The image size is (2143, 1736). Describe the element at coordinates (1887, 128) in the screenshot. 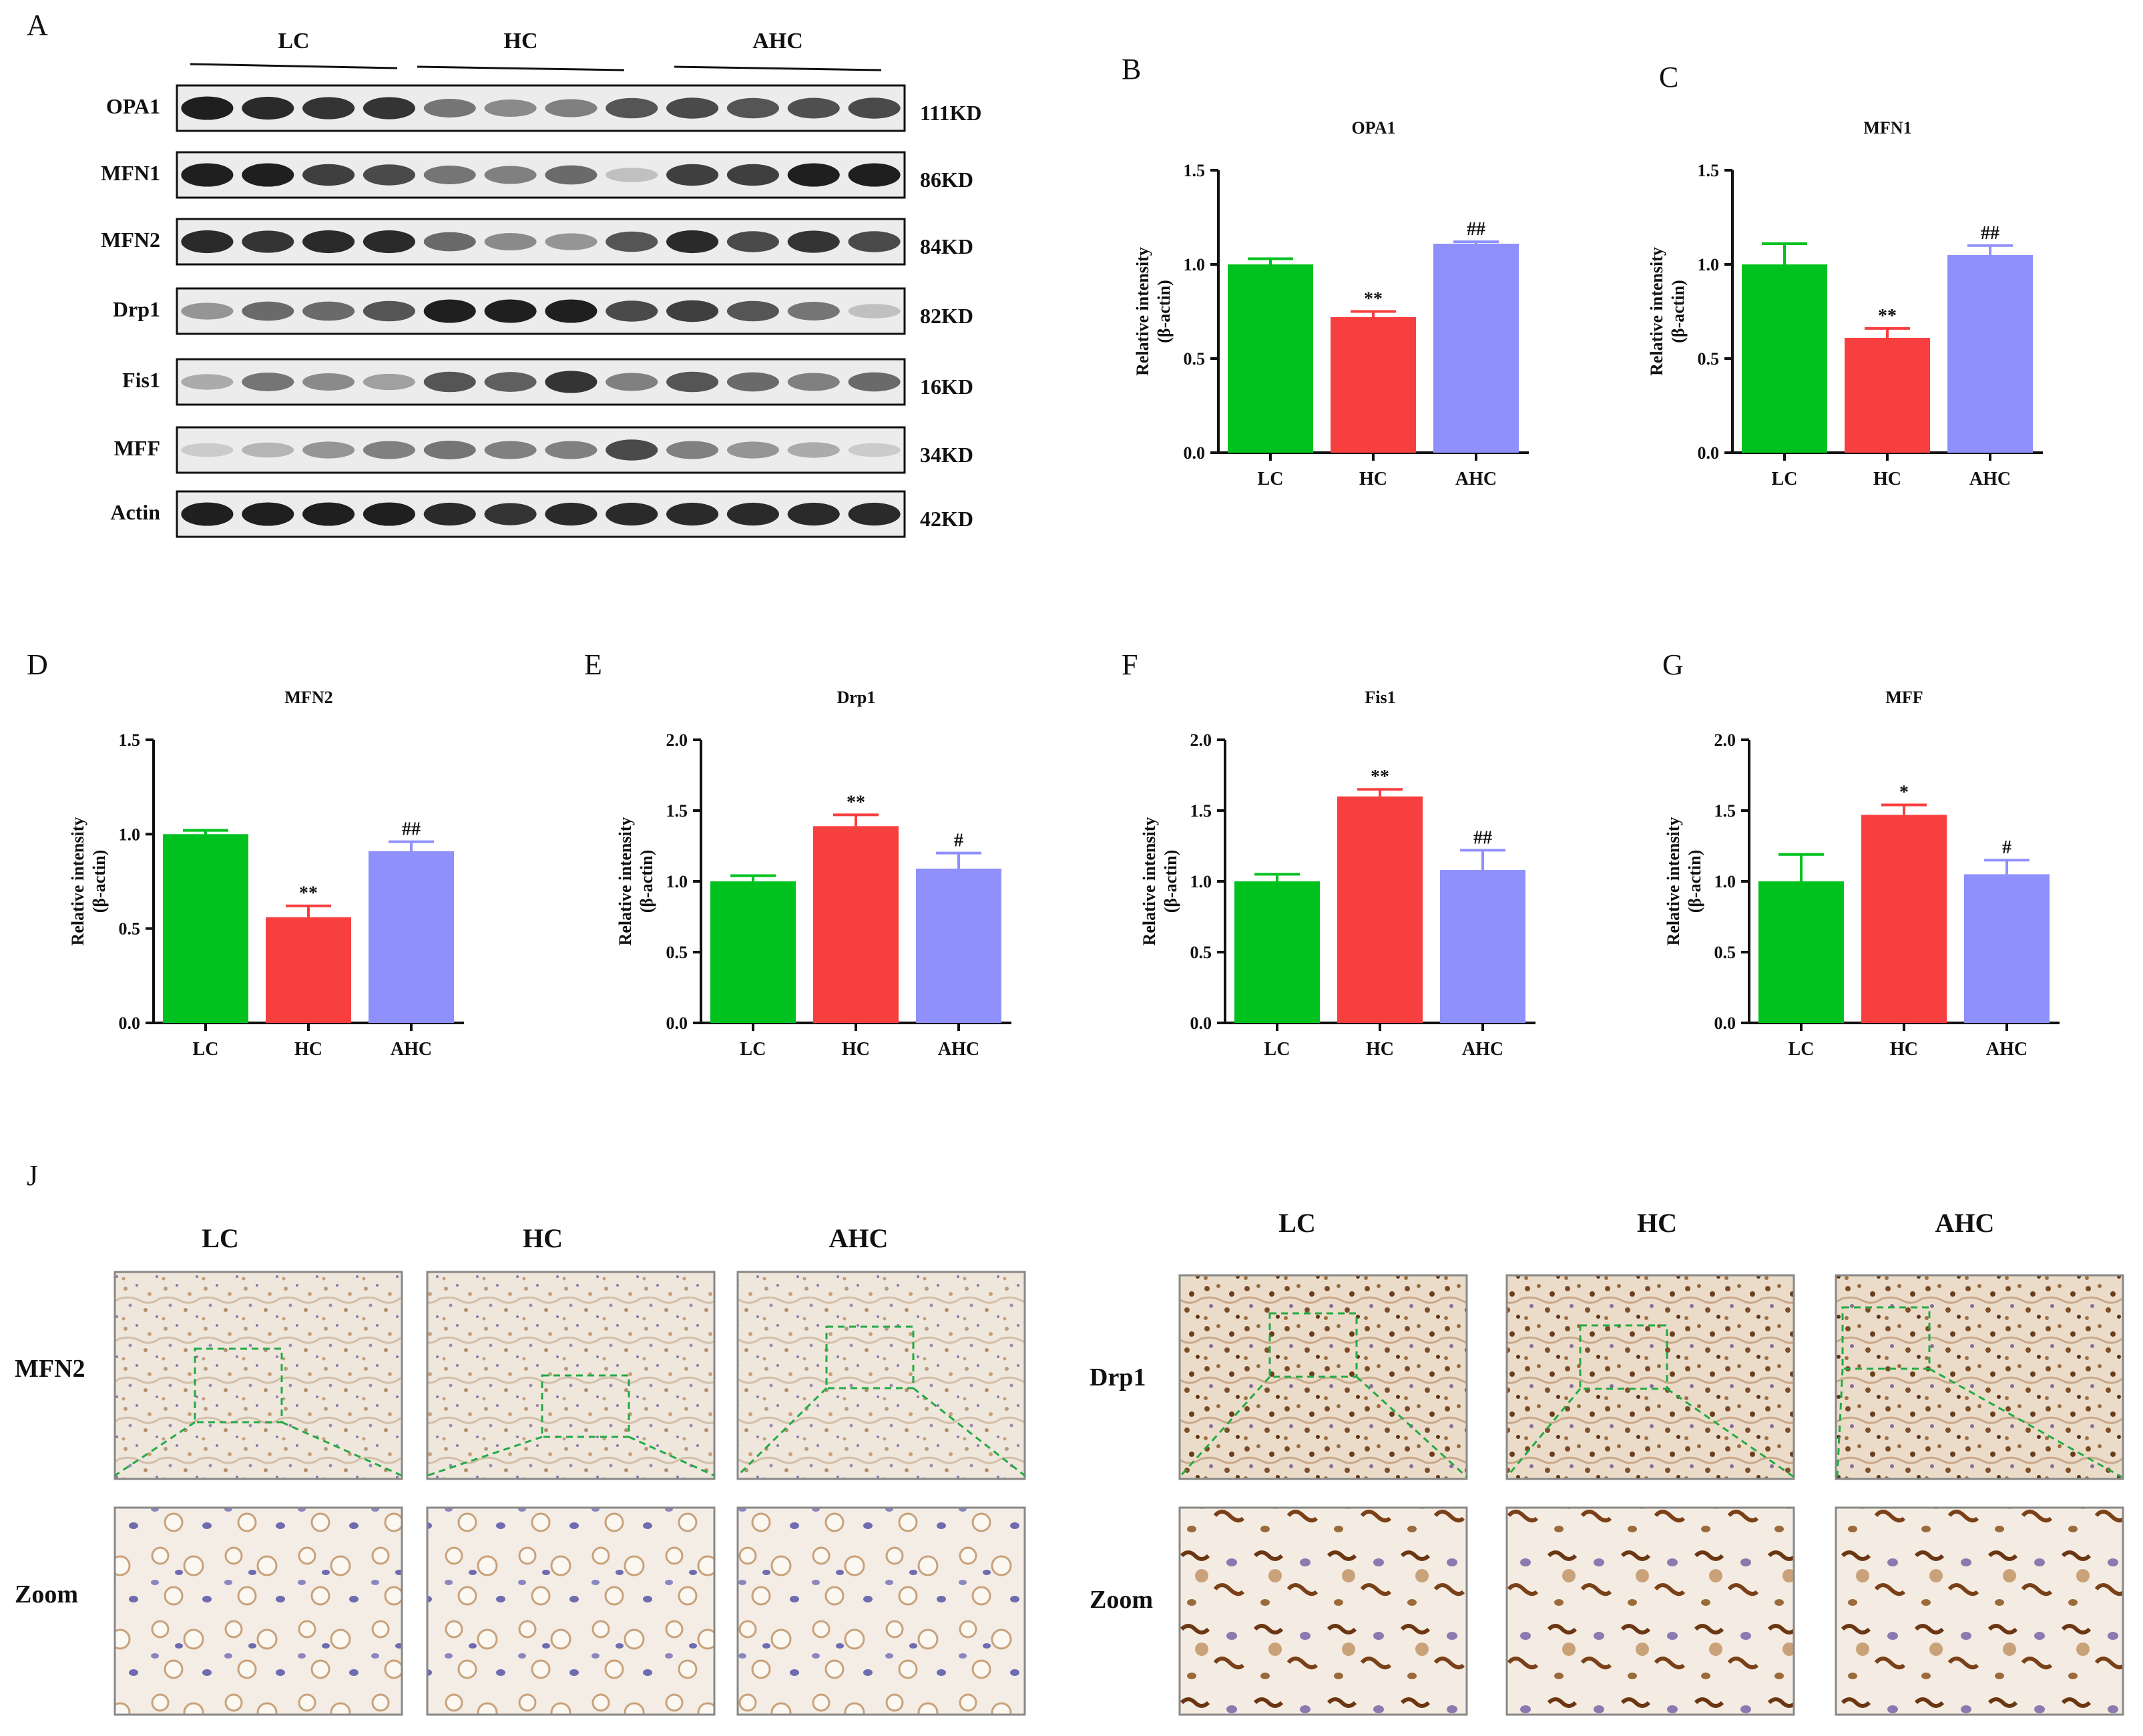

I see `chart-title: MFN1` at that location.